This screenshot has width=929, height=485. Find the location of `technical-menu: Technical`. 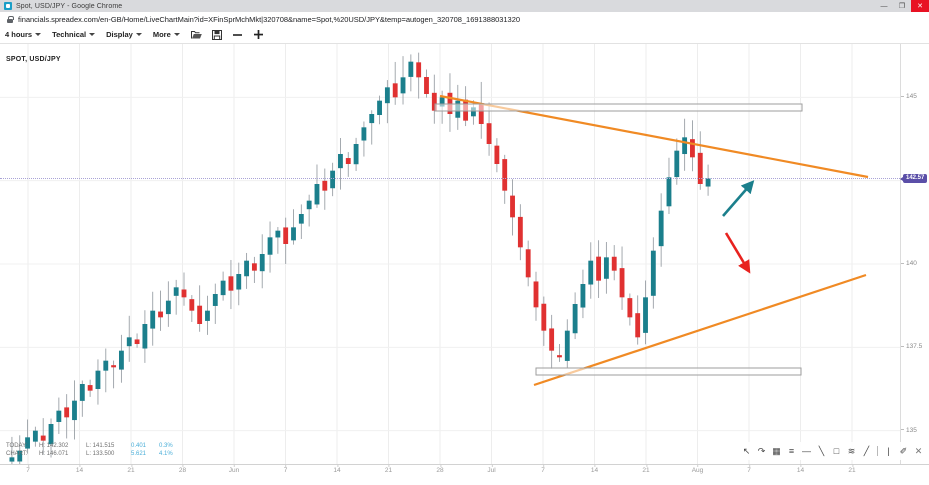

technical-menu: Technical is located at coordinates (74, 34).